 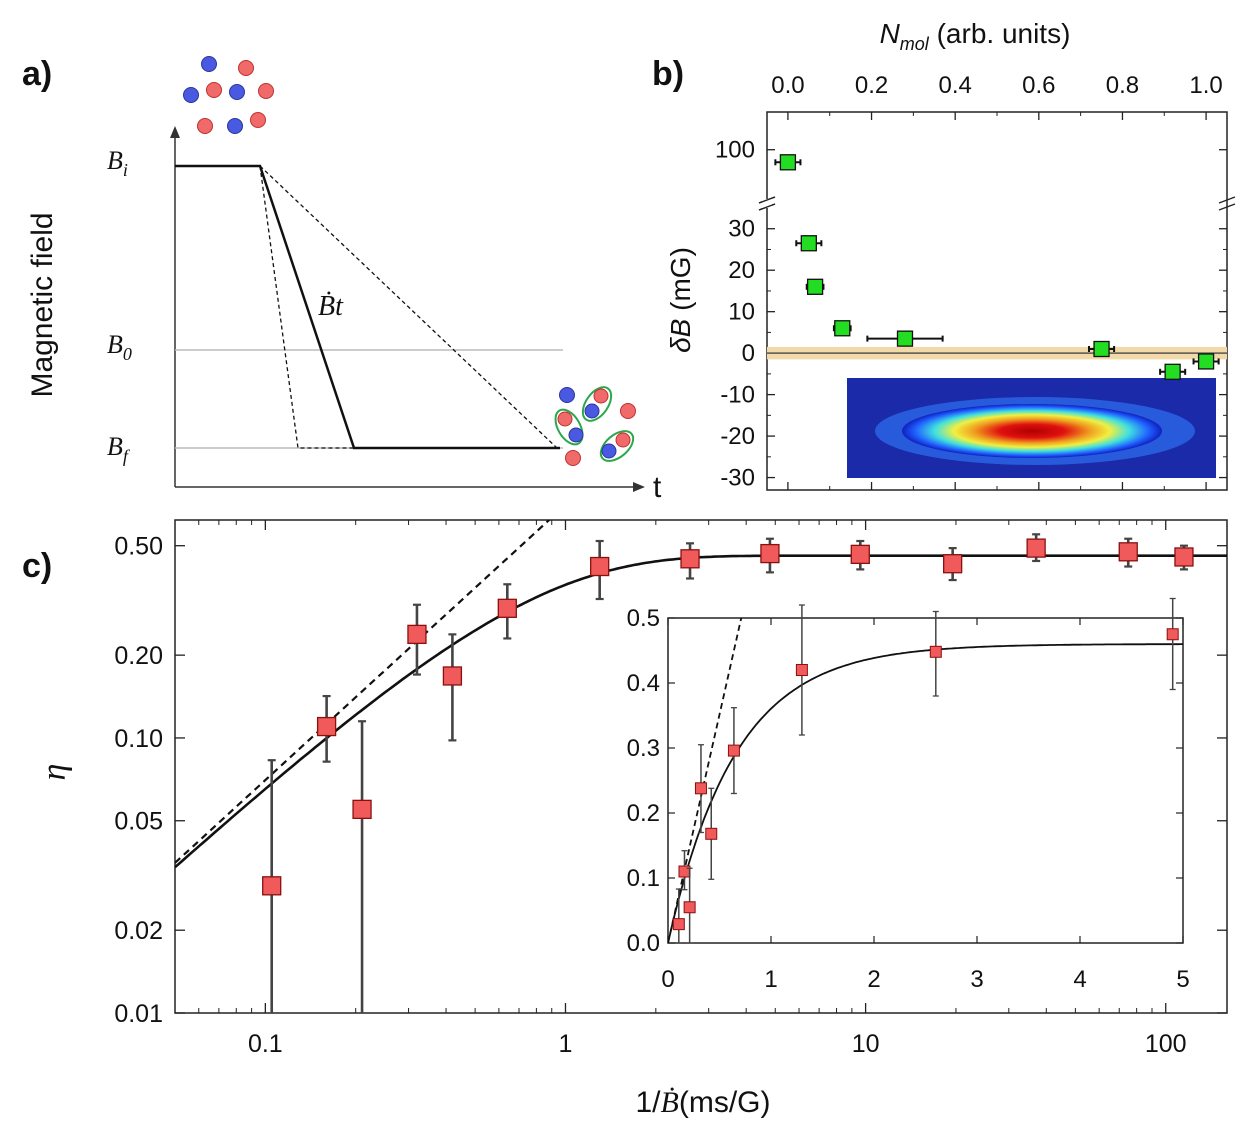 I want to click on y-tick-label: 0.10, so click(x=138, y=739).